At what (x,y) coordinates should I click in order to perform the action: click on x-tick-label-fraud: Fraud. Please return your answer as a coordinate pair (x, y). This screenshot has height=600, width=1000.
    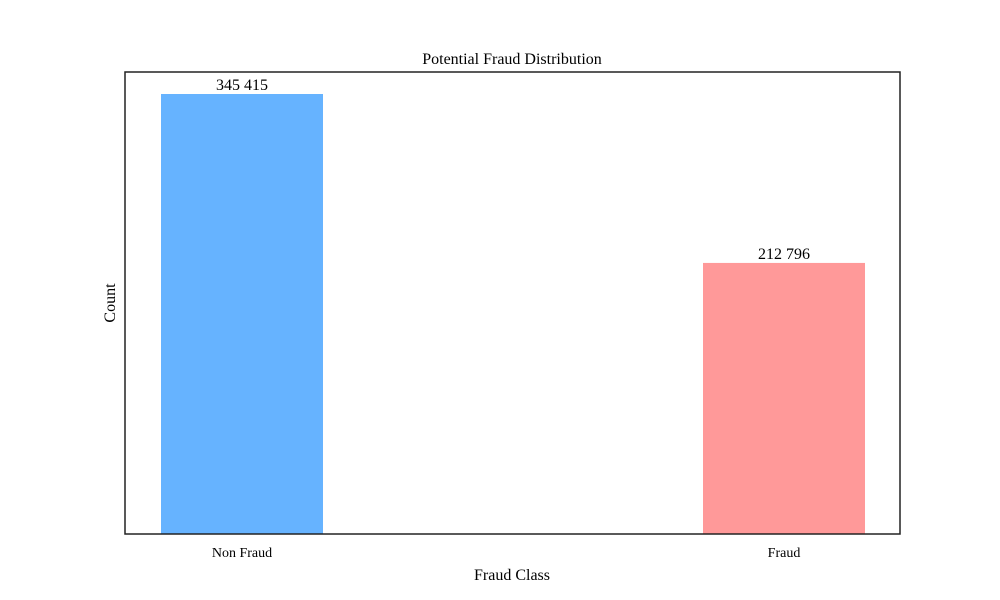
    Looking at the image, I should click on (784, 553).